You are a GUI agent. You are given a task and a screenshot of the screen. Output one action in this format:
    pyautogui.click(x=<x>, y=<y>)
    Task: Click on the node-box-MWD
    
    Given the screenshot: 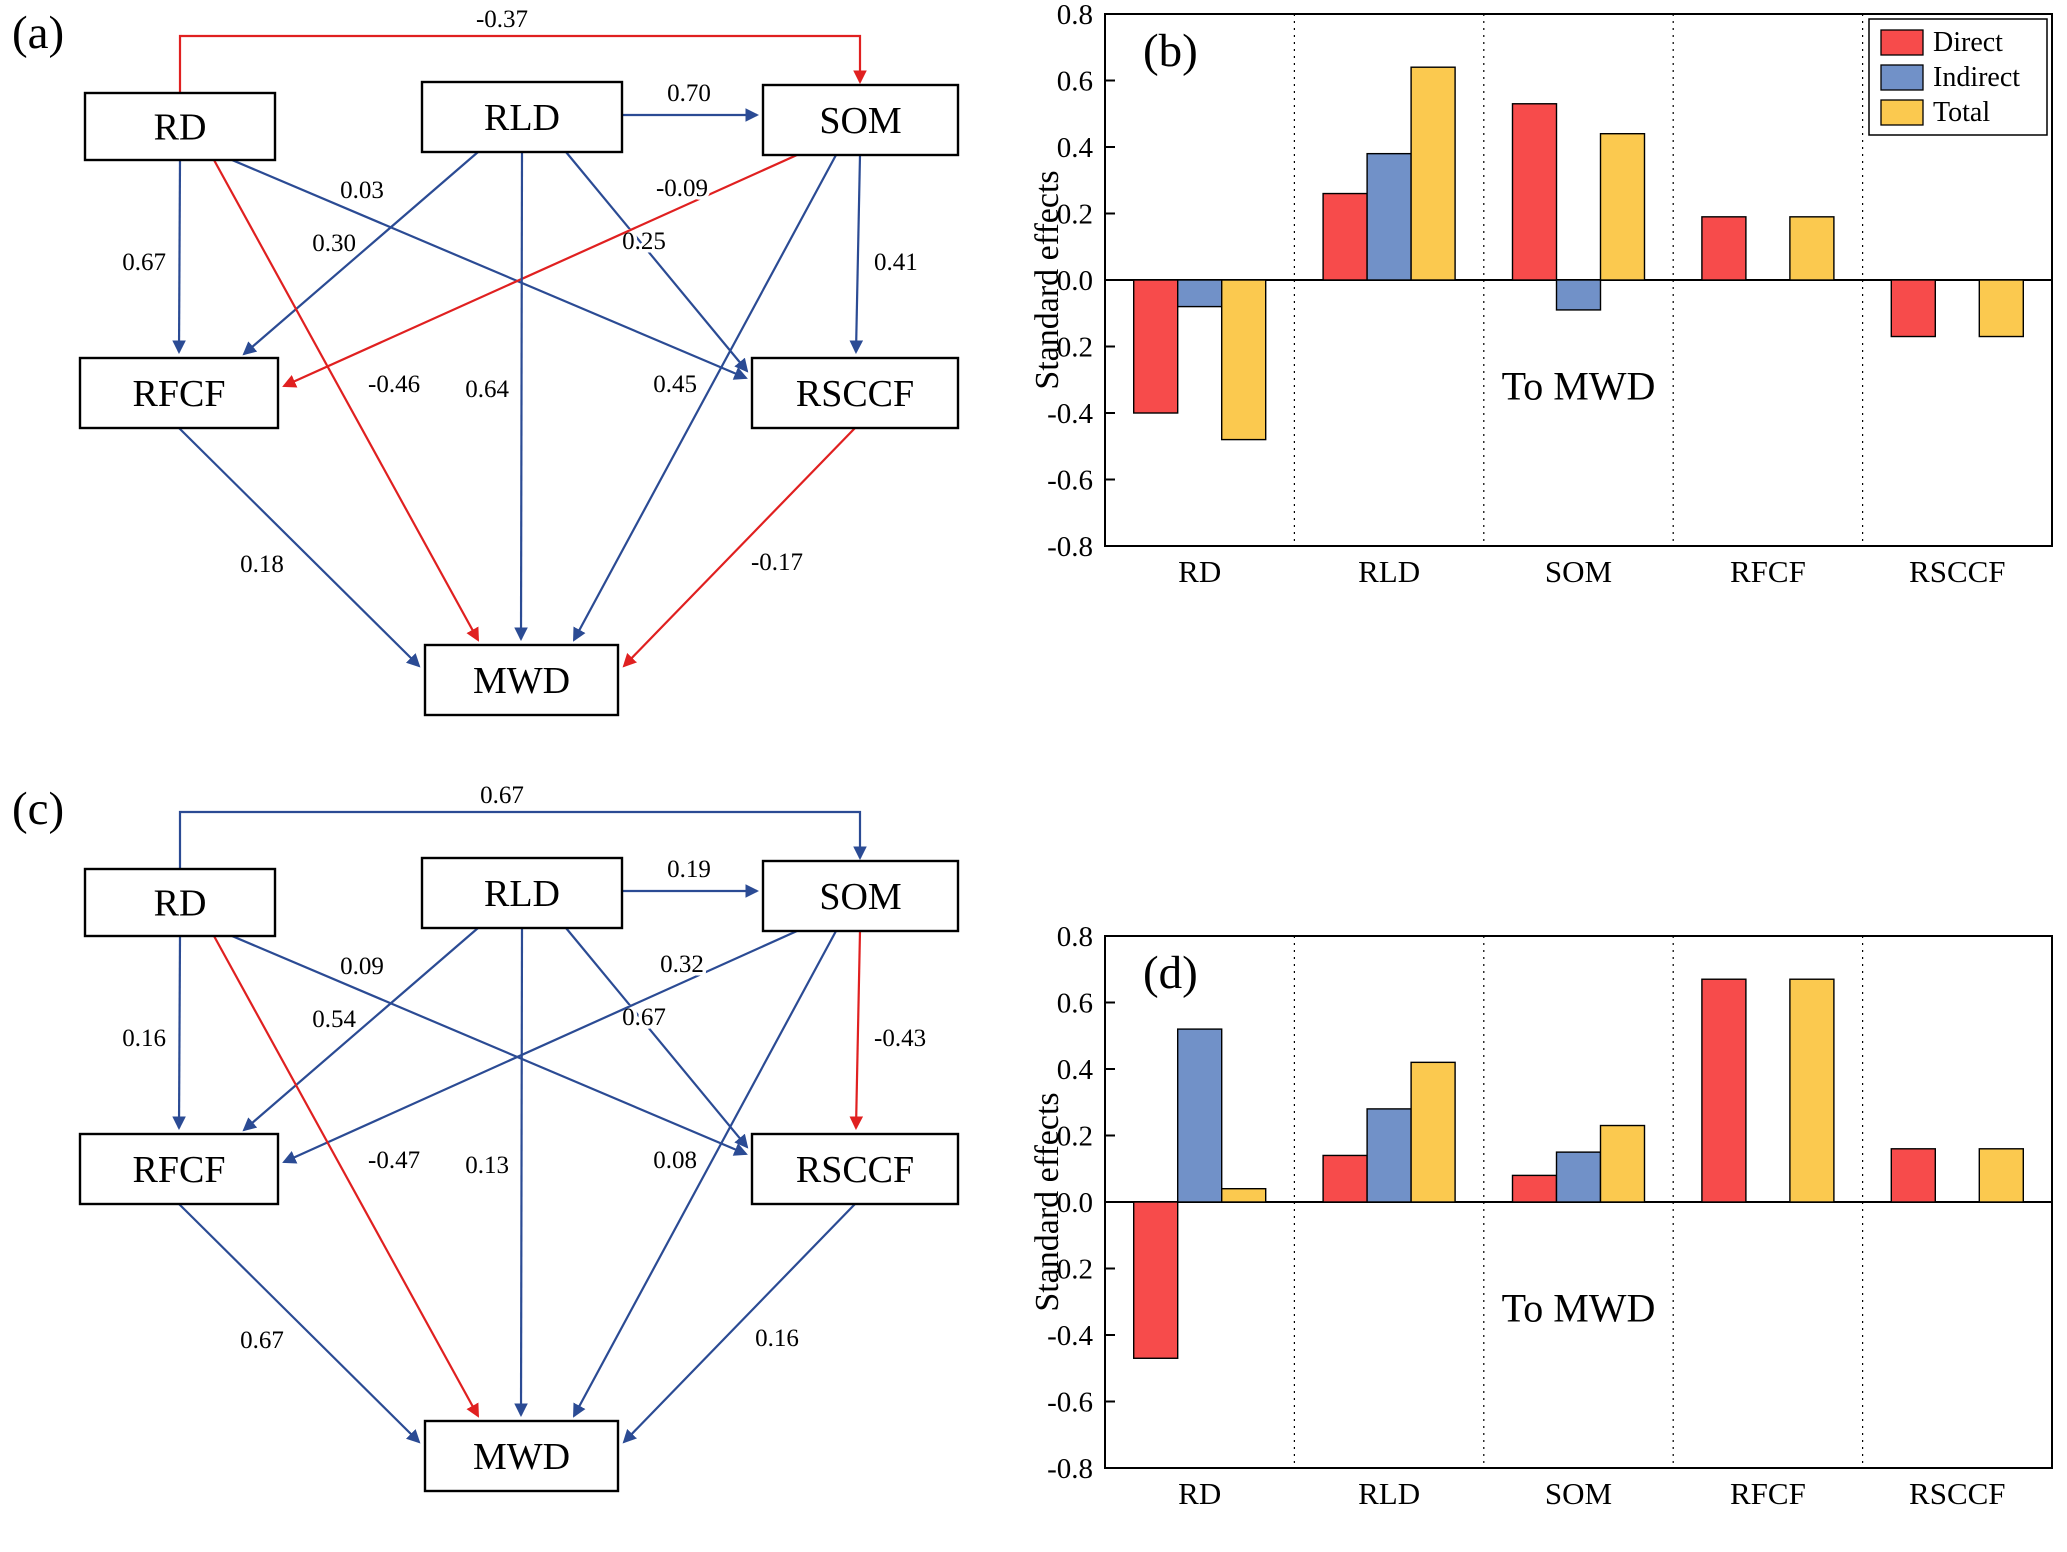 What is the action you would take?
    pyautogui.click(x=521, y=1456)
    